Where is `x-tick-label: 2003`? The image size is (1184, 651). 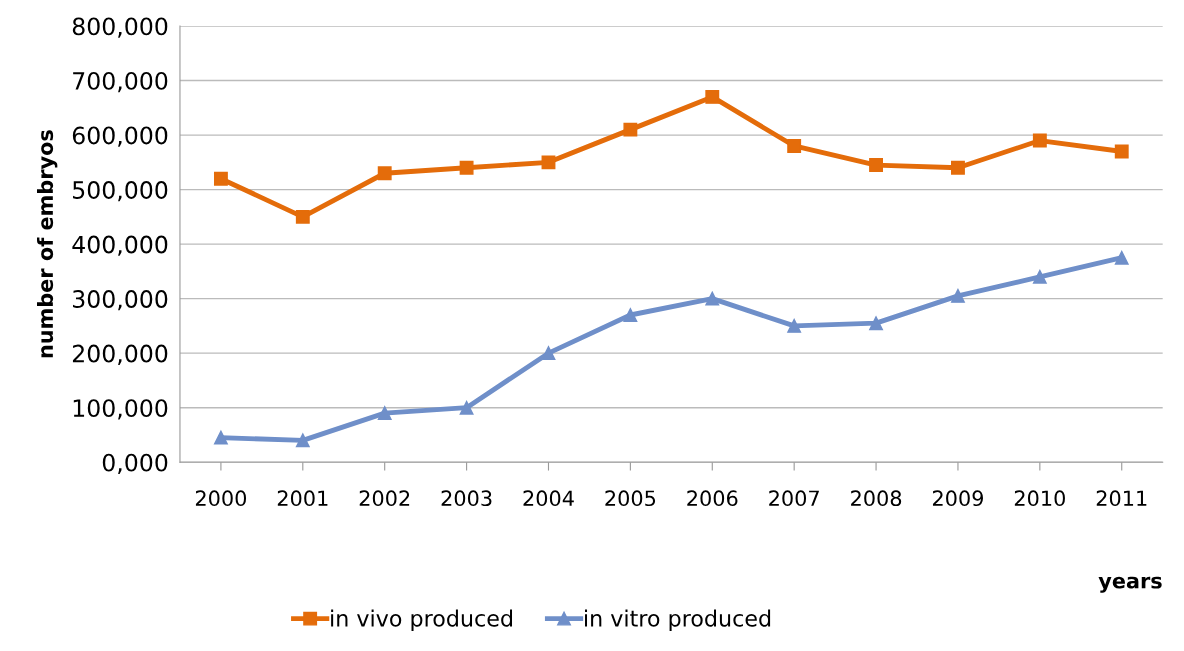
x-tick-label: 2003 is located at coordinates (466, 498).